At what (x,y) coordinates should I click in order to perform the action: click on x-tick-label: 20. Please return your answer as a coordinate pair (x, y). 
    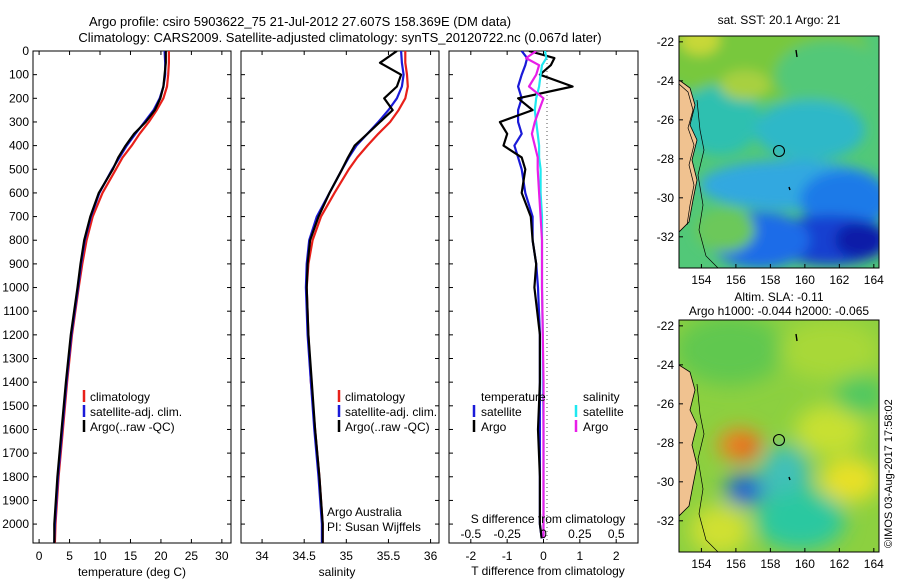
    Looking at the image, I should click on (161, 556).